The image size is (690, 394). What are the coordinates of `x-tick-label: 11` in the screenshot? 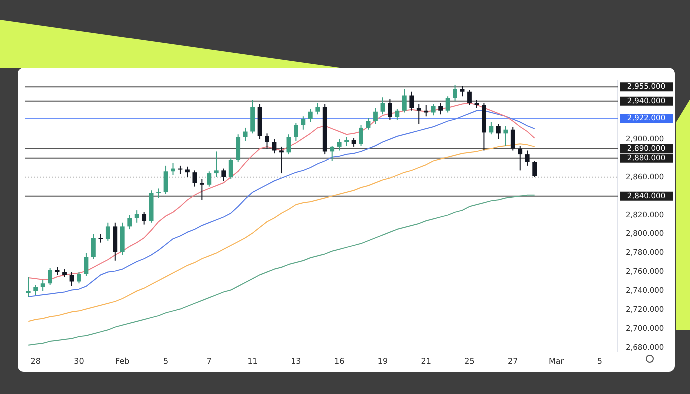 It's located at (253, 361).